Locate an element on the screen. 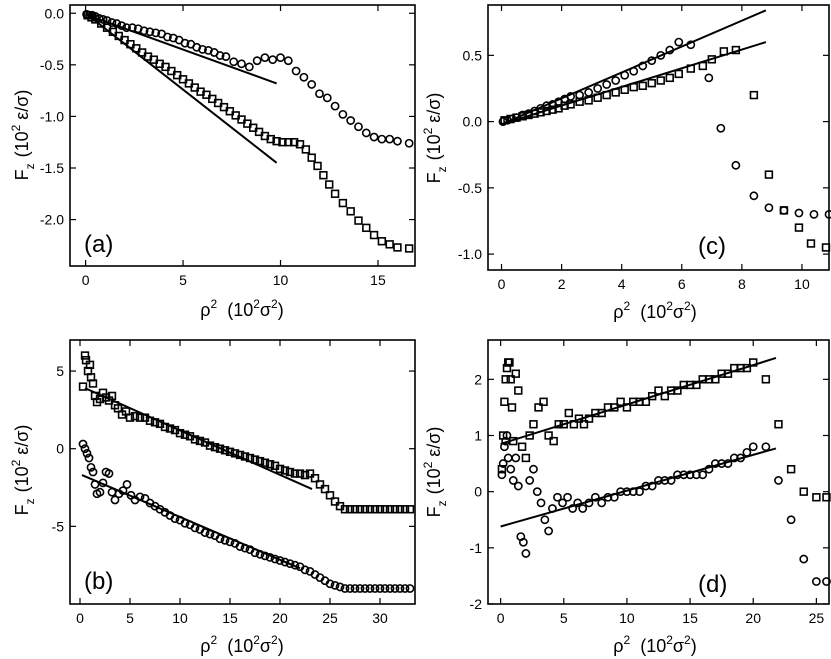 This screenshot has width=831, height=659. panel-label: (b) is located at coordinates (98, 581).